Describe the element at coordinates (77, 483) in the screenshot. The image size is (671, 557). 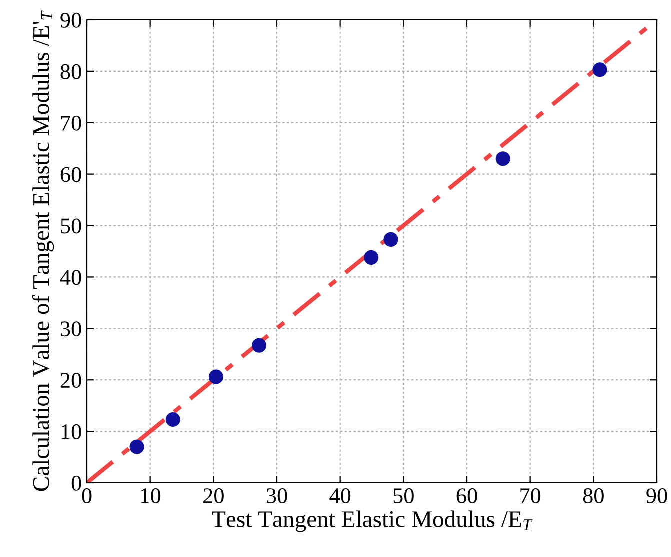
I see `y-tick-label: 0` at that location.